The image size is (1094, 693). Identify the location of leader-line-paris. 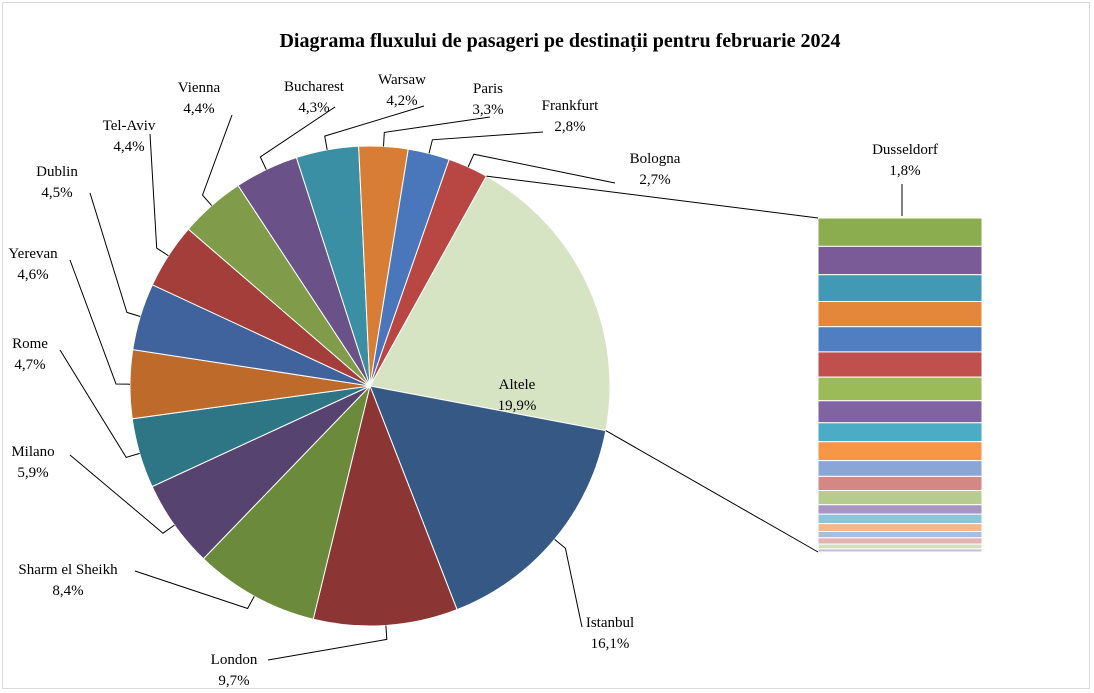
(437, 131).